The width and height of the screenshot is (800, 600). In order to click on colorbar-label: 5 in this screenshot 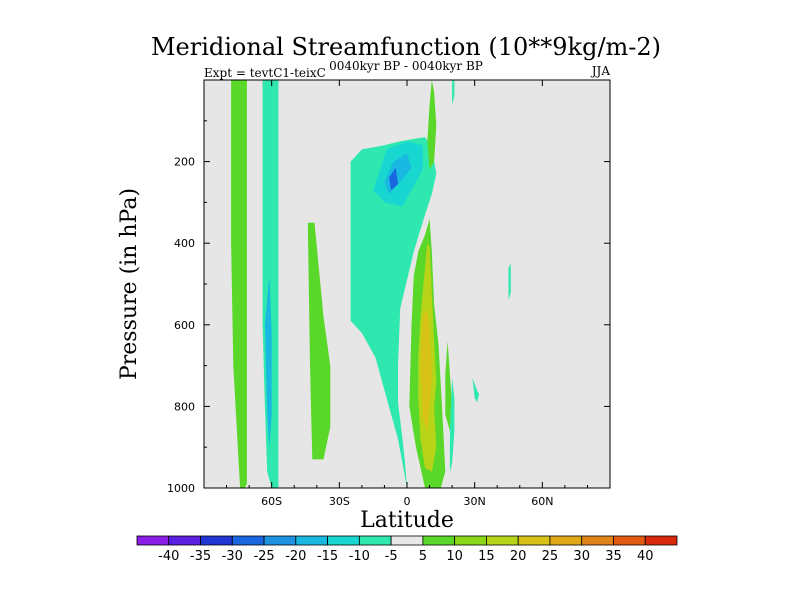, I will do `click(423, 556)`.